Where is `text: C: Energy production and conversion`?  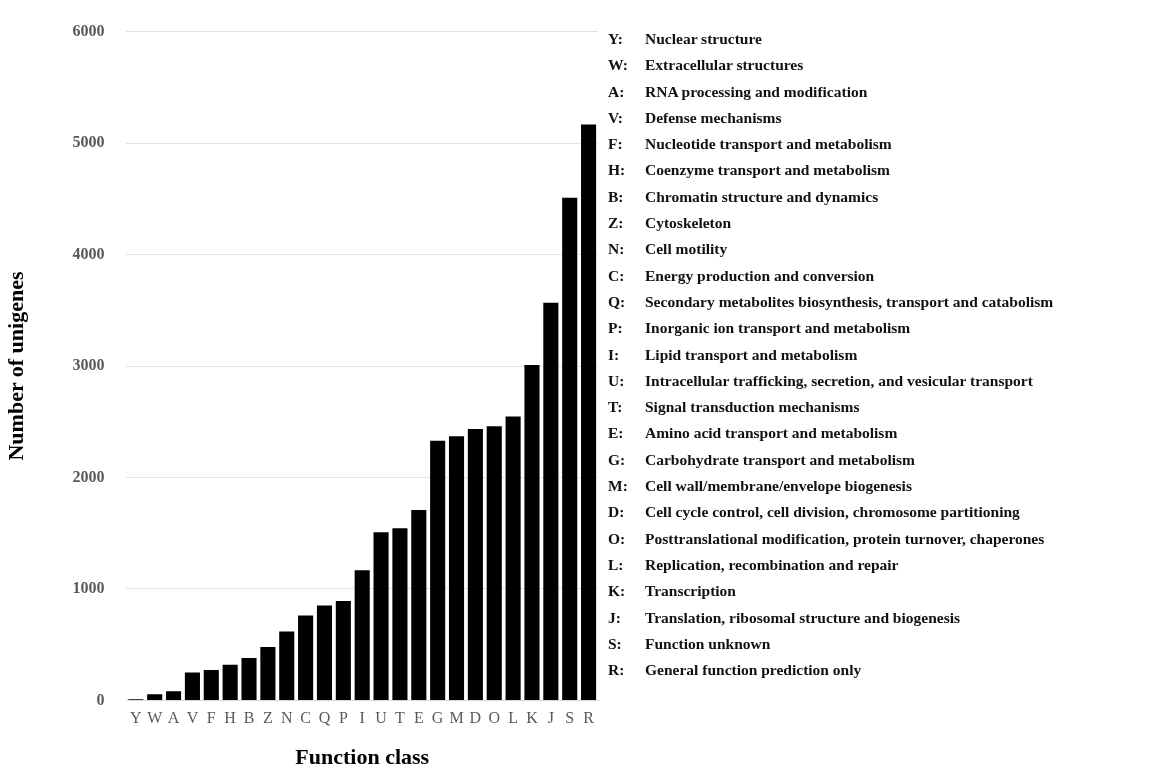
text: C: Energy production and conversion is located at coordinates (741, 275).